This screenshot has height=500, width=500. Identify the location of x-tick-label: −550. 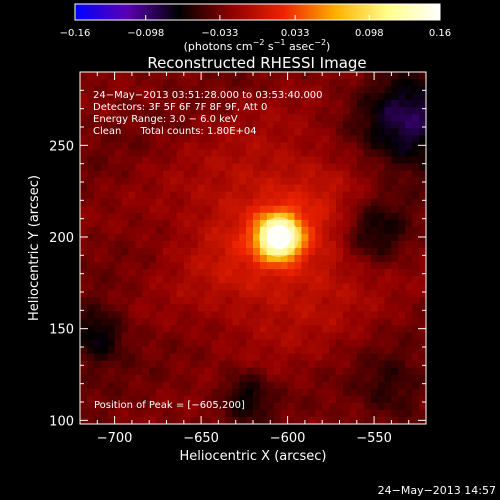
(374, 438).